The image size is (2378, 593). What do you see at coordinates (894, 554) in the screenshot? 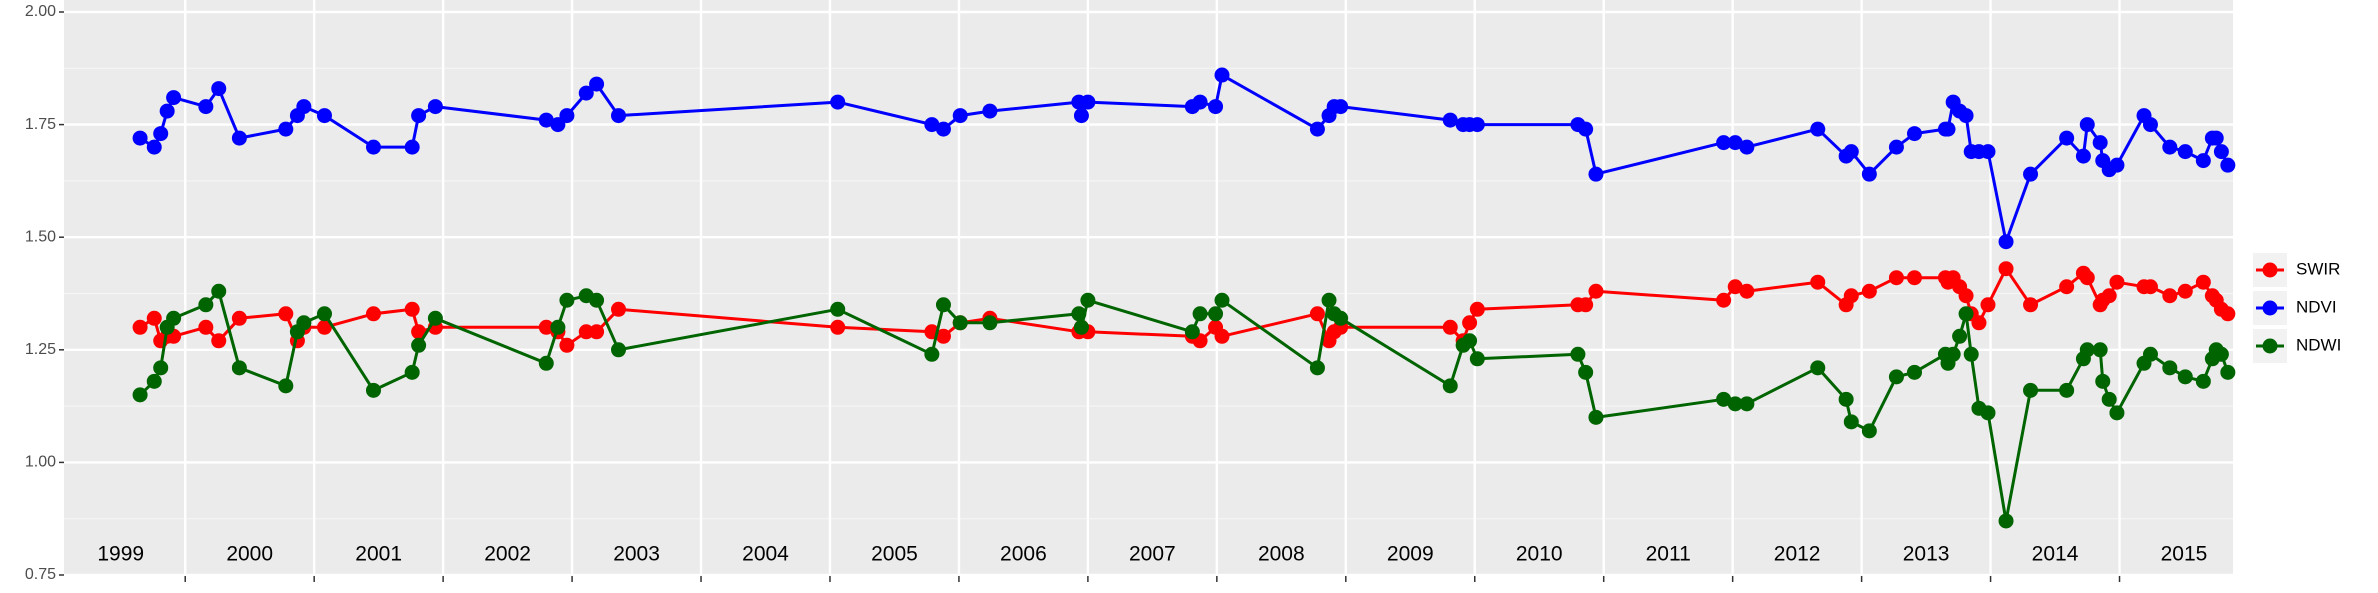
I see `x-tick-label: 2005` at bounding box center [894, 554].